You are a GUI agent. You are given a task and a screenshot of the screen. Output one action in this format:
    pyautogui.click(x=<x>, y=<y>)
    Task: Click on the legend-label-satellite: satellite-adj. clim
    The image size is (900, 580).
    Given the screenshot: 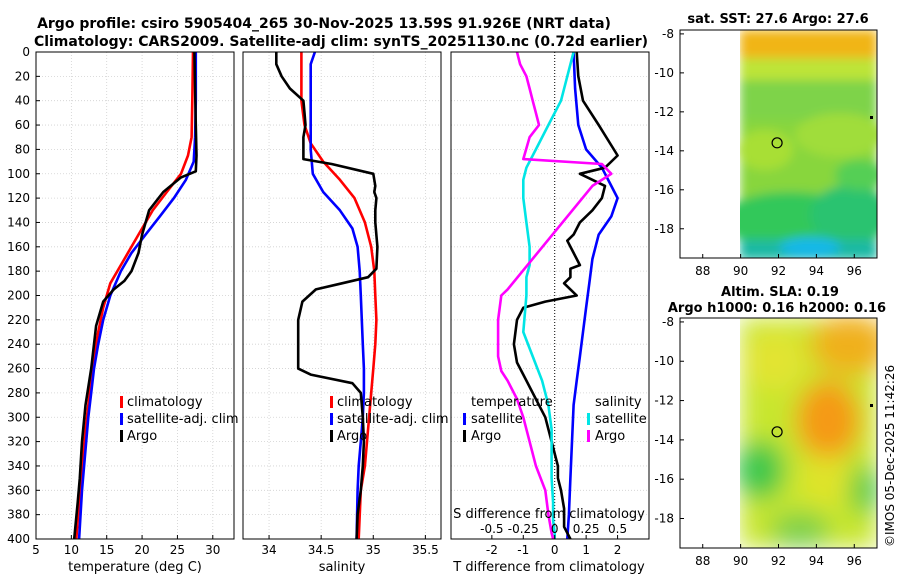 What is the action you would take?
    pyautogui.click(x=183, y=419)
    